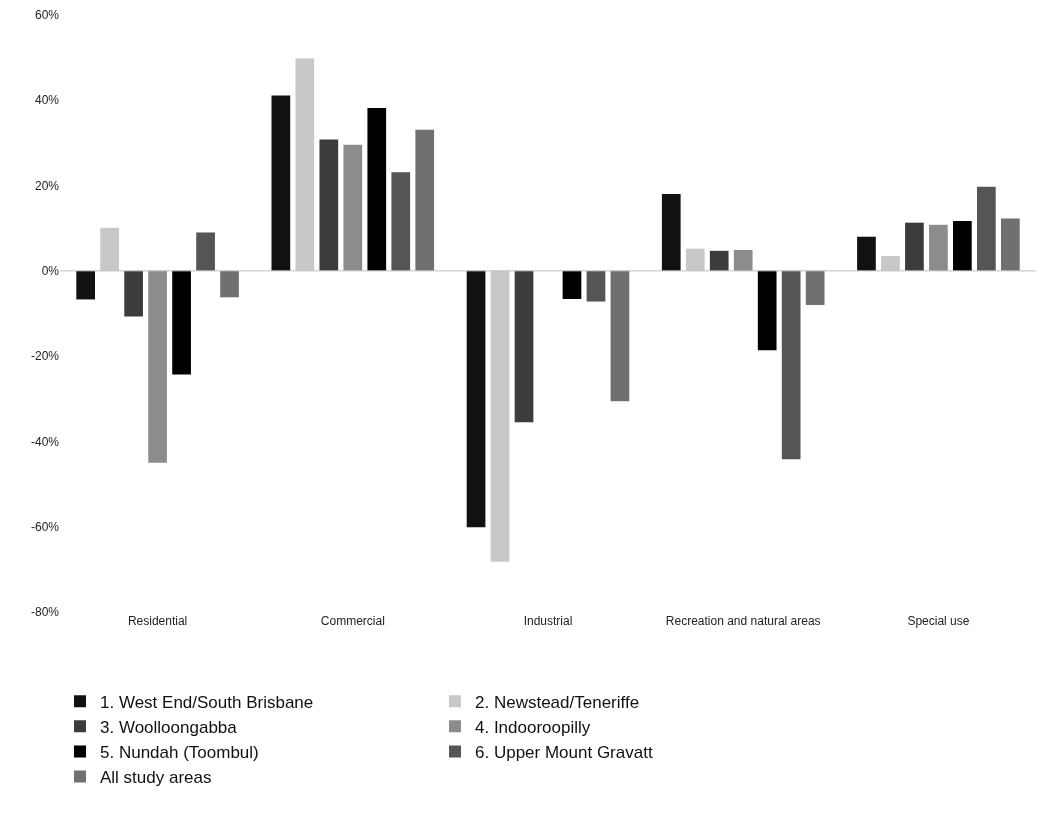 The image size is (1046, 822). Describe the element at coordinates (47, 100) in the screenshot. I see `y-tick-label: 40%` at that location.